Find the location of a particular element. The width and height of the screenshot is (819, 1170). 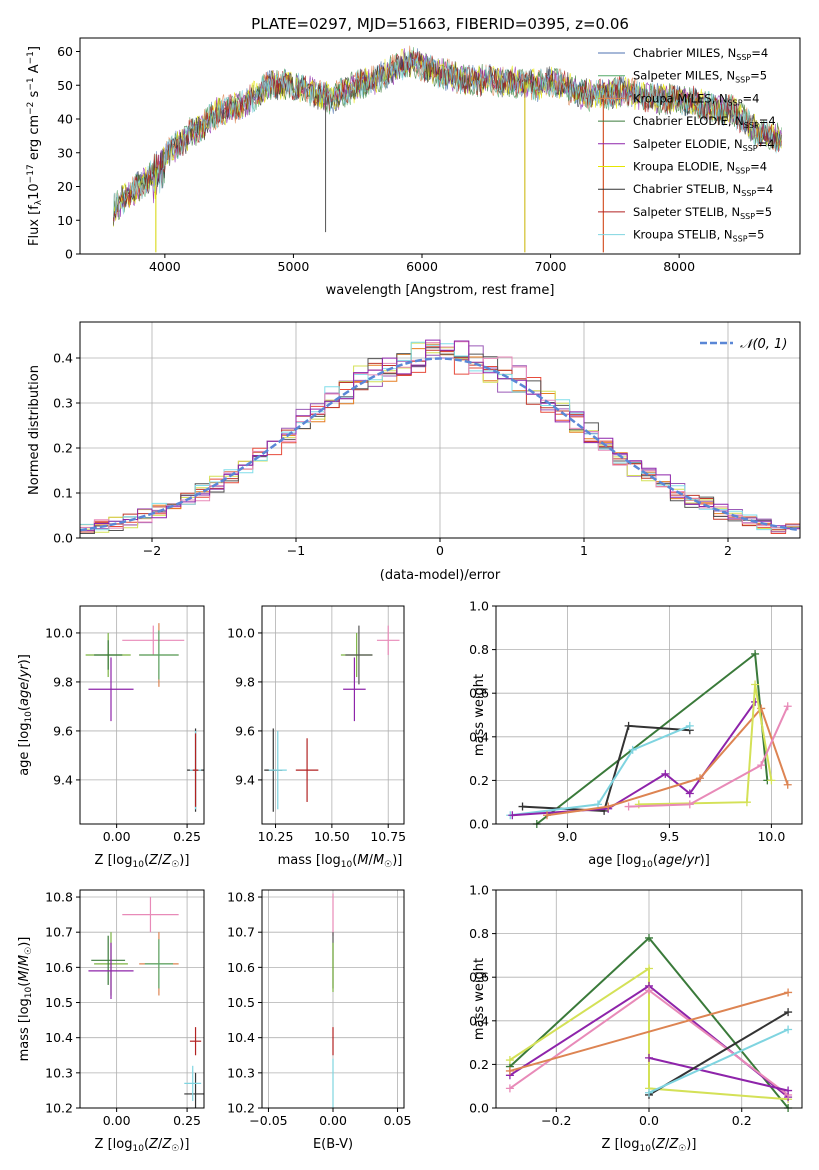

legend-label: Chabrier MILES, NSSP=4 is located at coordinates (700, 54).